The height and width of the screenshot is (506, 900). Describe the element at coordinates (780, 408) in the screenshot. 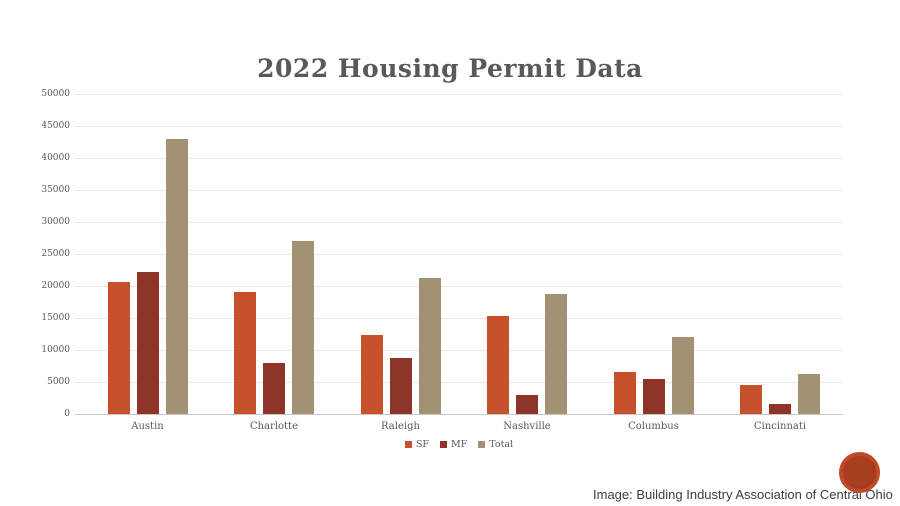

I see `bar-cincinnati-mf` at that location.